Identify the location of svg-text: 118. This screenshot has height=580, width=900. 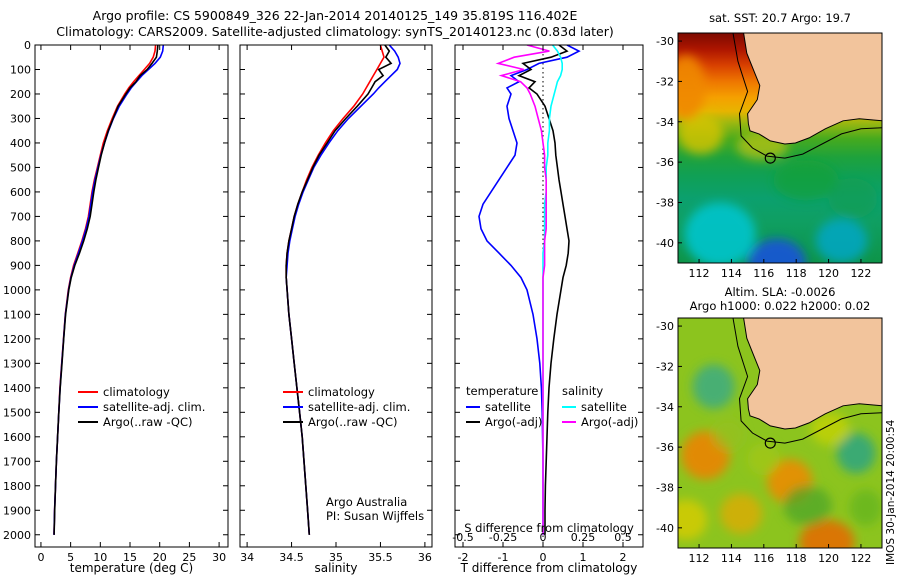
(796, 558).